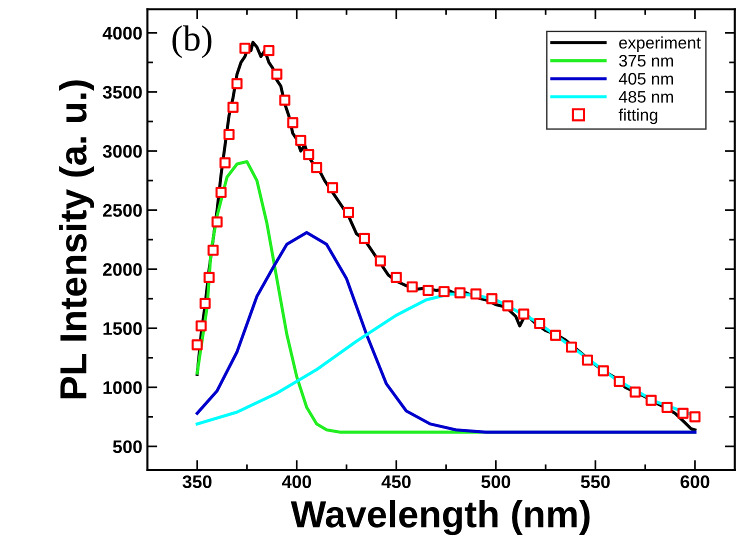  I want to click on legend-label: 405 nm, so click(645, 78).